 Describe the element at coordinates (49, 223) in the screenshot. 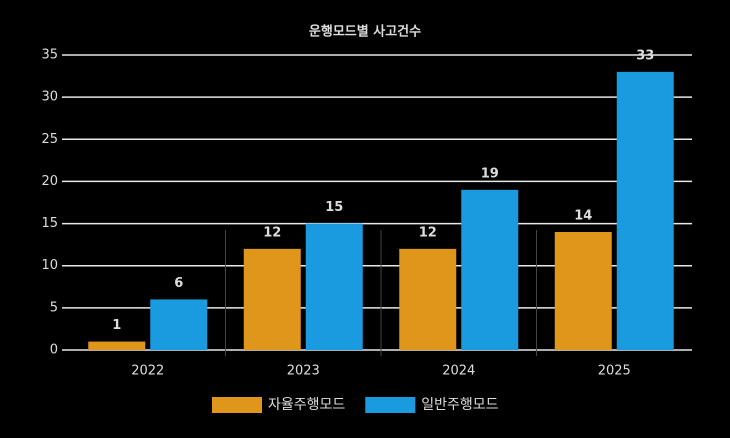

I see `y-tick-label: 15` at that location.